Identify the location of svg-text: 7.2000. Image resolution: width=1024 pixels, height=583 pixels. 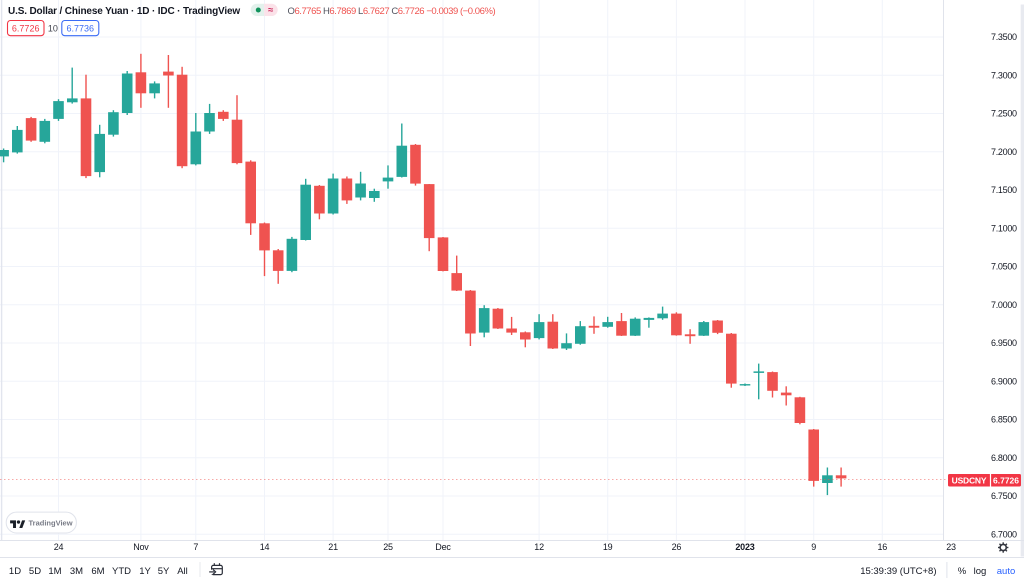
(1004, 152).